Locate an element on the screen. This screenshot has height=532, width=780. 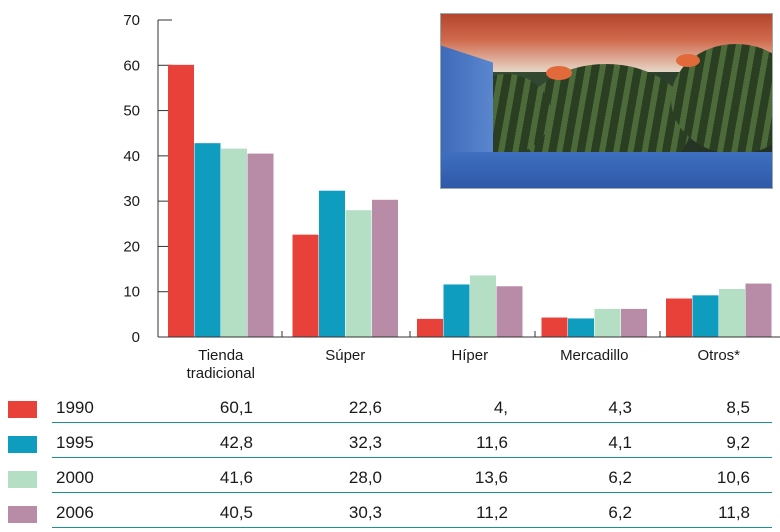
x-category-label: Súper is located at coordinates (345, 355).